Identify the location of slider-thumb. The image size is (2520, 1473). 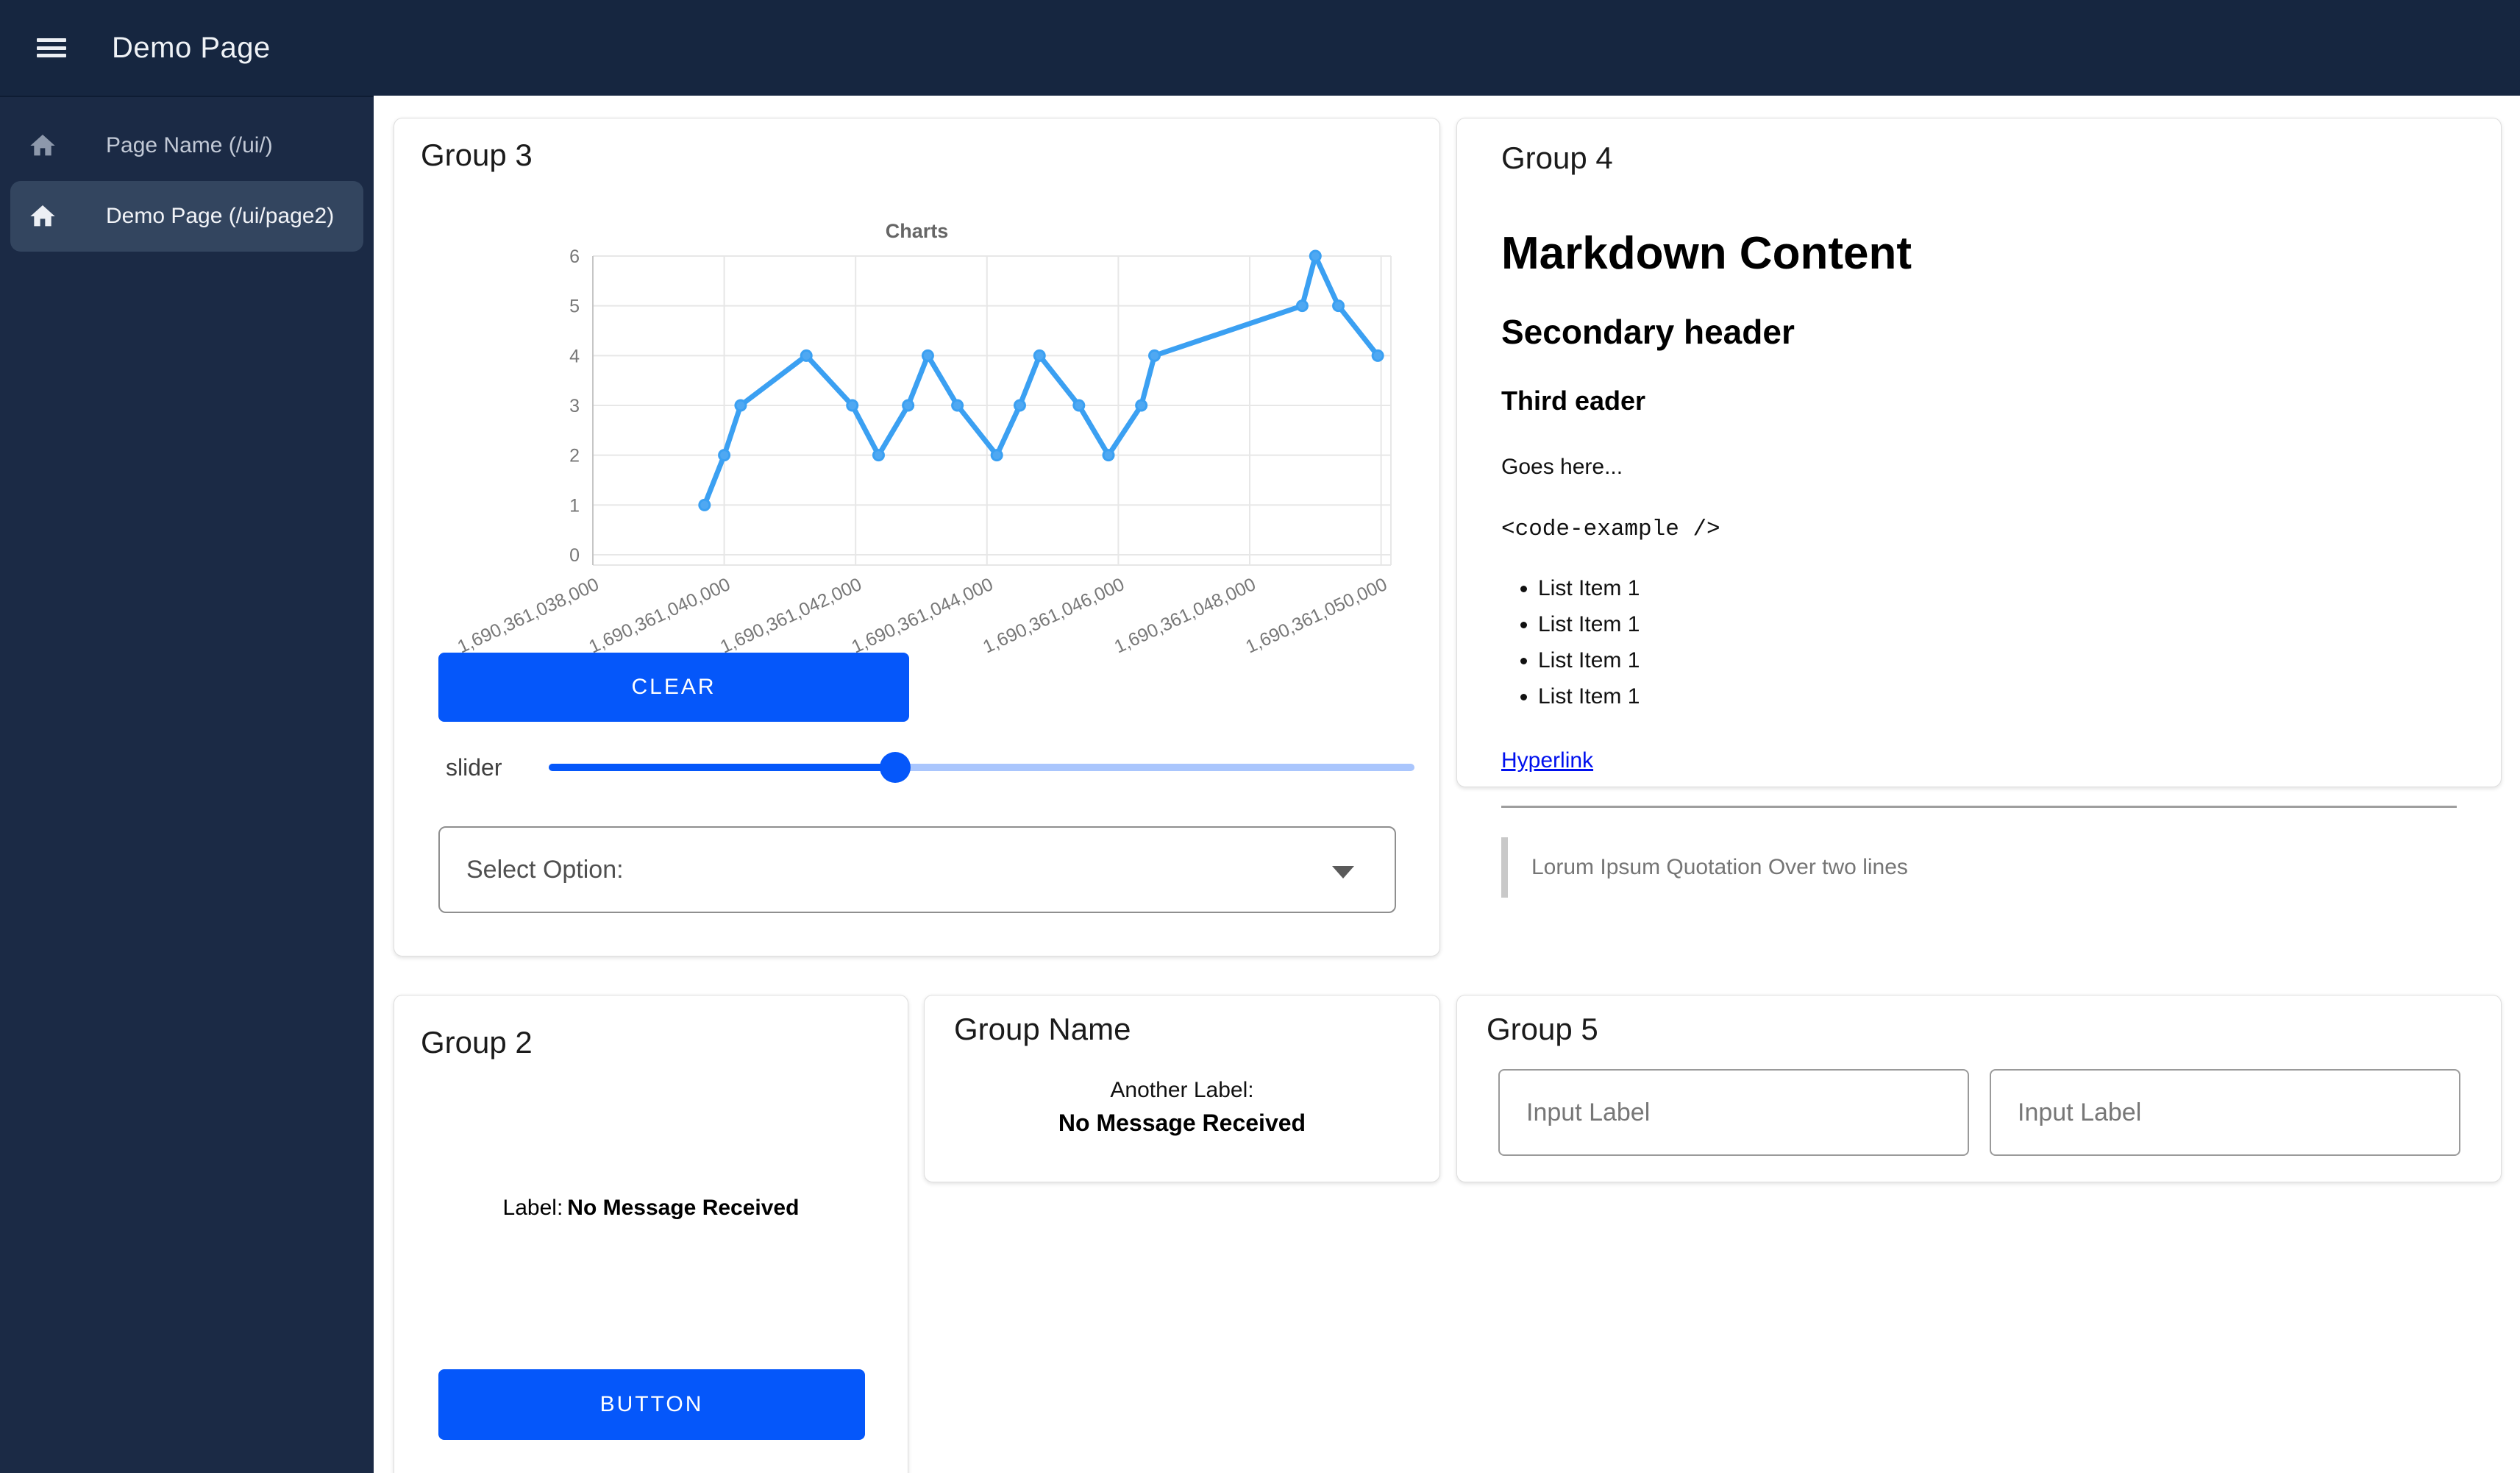
(895, 767).